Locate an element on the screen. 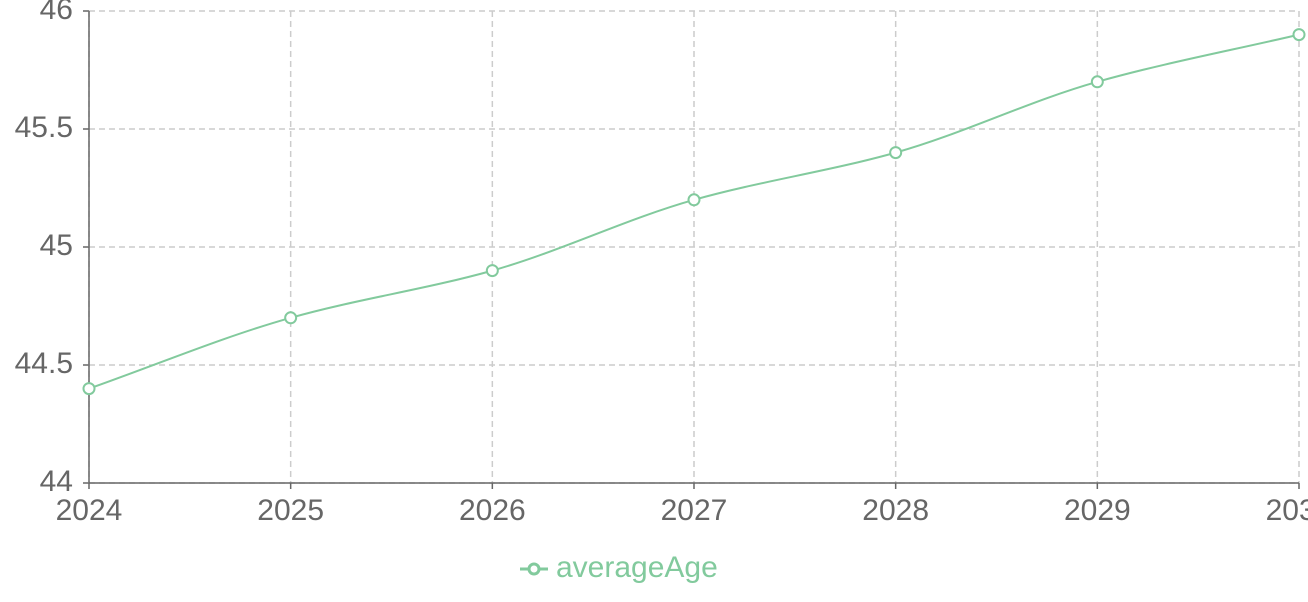 The width and height of the screenshot is (1308, 602). x-tick-label: 2026 is located at coordinates (492, 510).